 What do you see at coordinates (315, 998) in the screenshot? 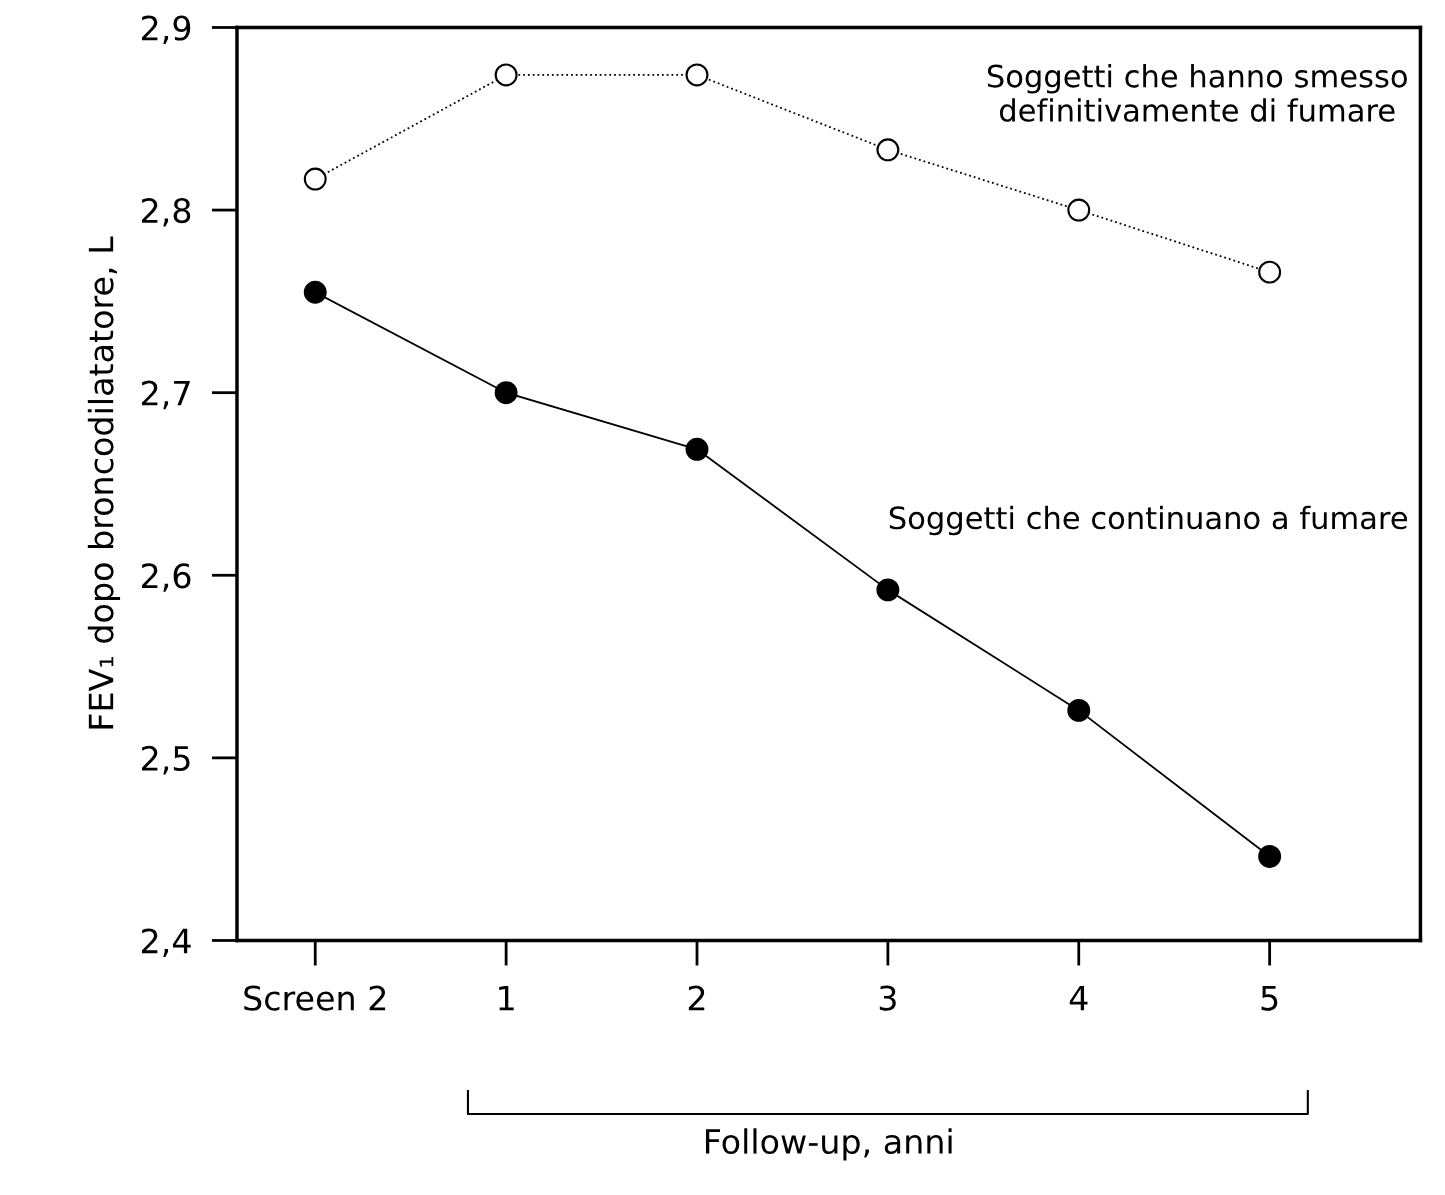
I see `x-tick-label: Screen 2` at bounding box center [315, 998].